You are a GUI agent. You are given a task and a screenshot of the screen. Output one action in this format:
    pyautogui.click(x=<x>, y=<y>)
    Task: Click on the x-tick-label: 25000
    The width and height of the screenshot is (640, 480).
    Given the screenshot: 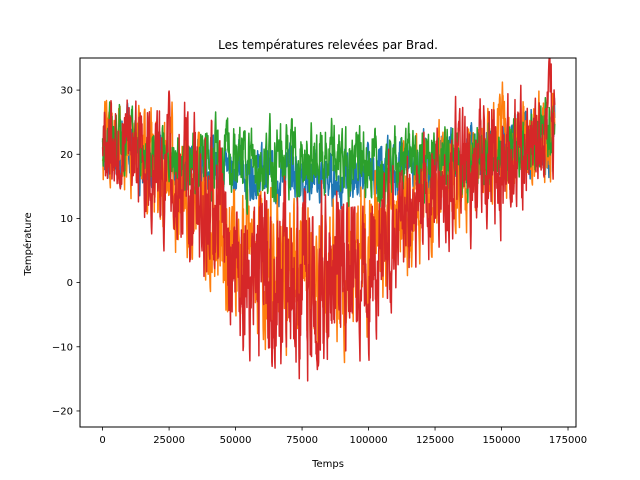 What is the action you would take?
    pyautogui.click(x=169, y=440)
    